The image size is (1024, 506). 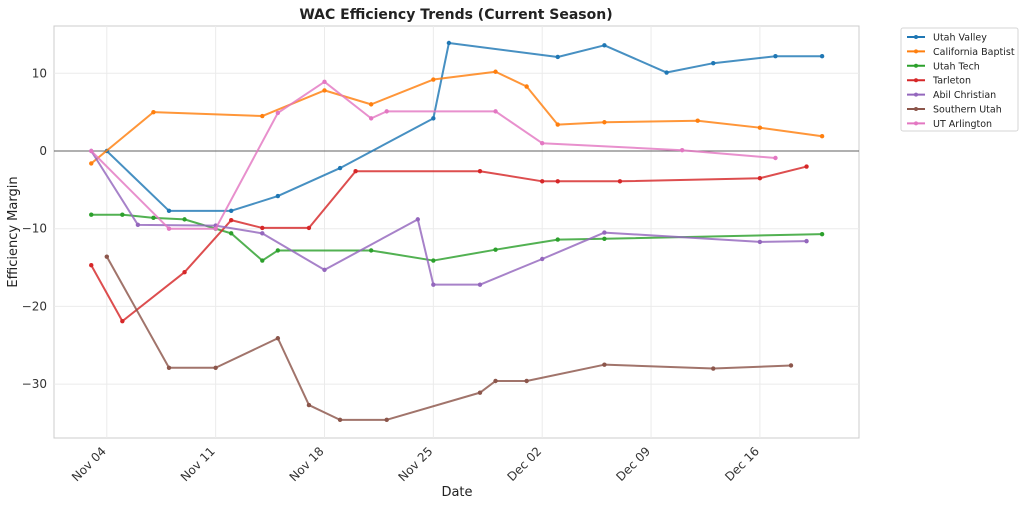 I want to click on legend-frame, so click(x=959, y=79).